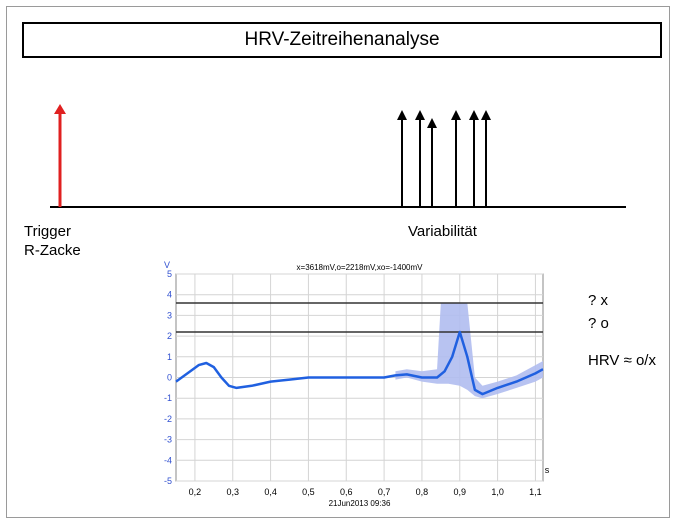 Image resolution: width=678 pixels, height=525 pixels. What do you see at coordinates (47, 231) in the screenshot?
I see `trigger-label-line1: Trigger` at bounding box center [47, 231].